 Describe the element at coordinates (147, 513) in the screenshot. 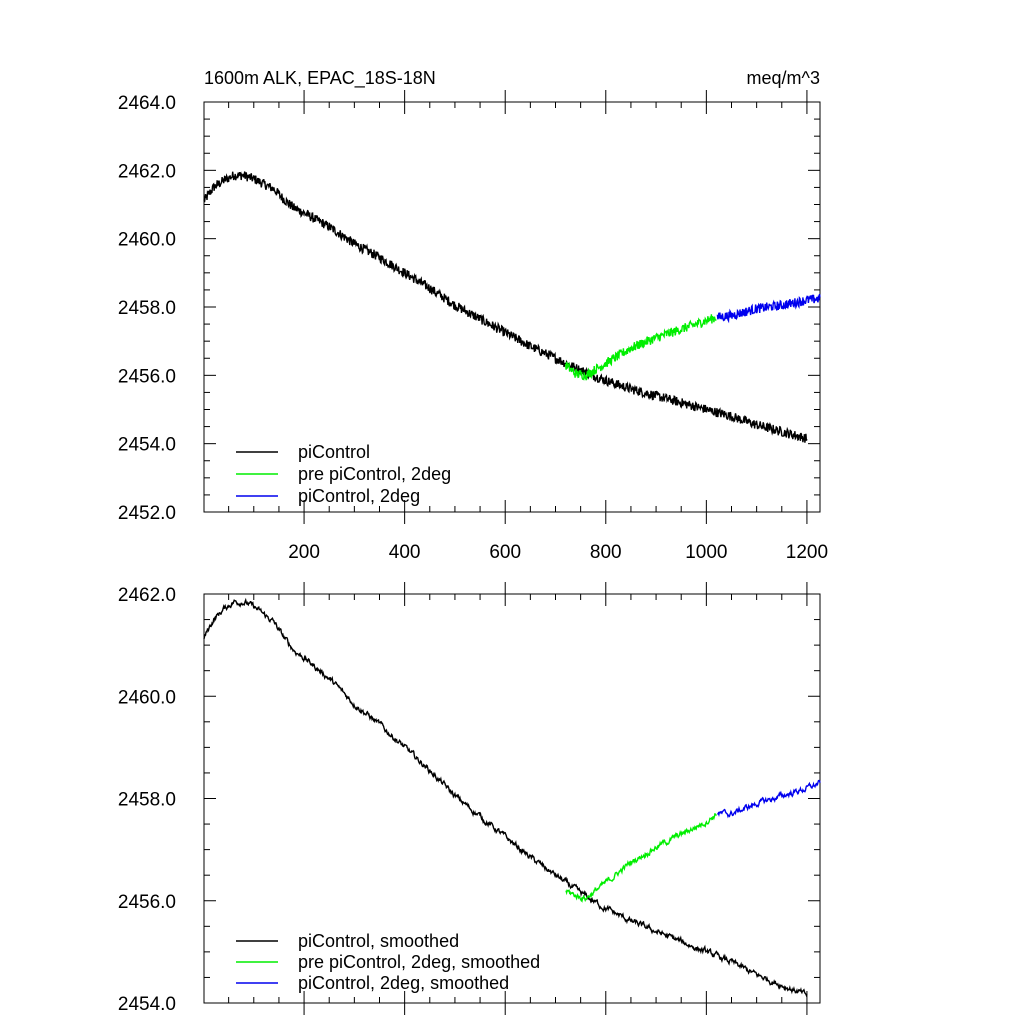

I see `y-tick-label: 2452.0` at that location.